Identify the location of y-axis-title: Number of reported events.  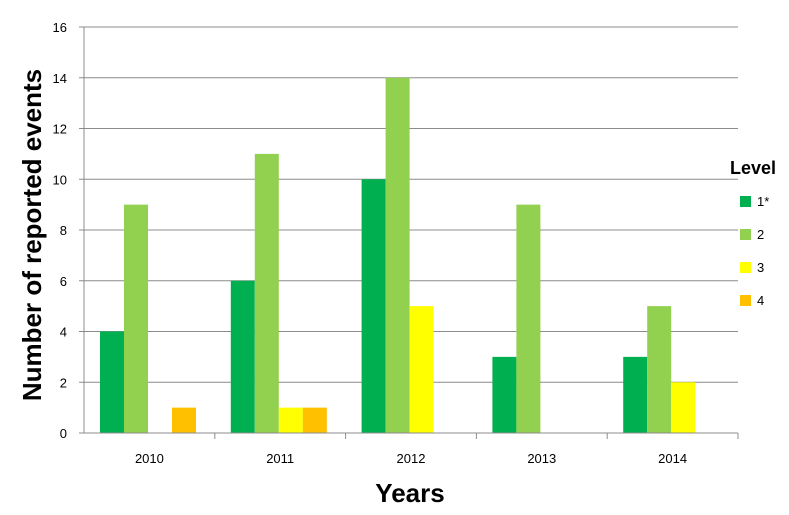
(32, 235).